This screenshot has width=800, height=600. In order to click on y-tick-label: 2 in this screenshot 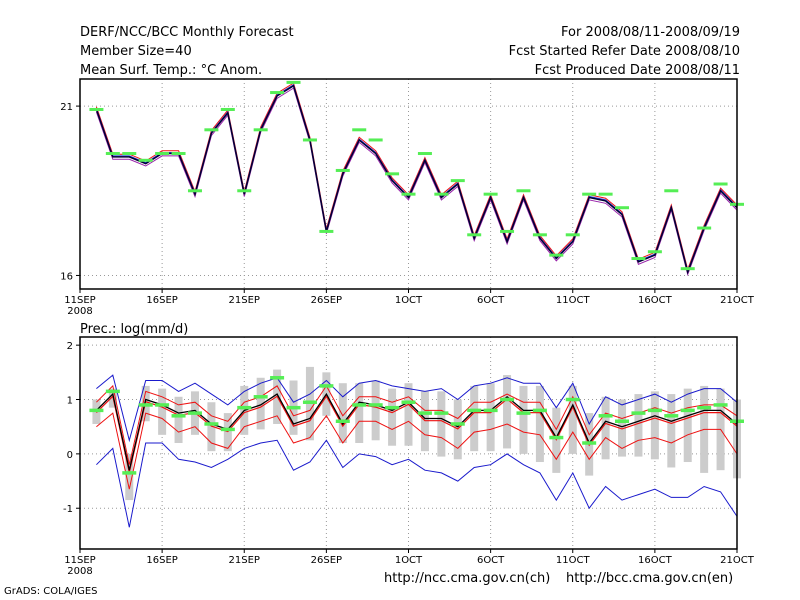, I will do `click(70, 346)`.